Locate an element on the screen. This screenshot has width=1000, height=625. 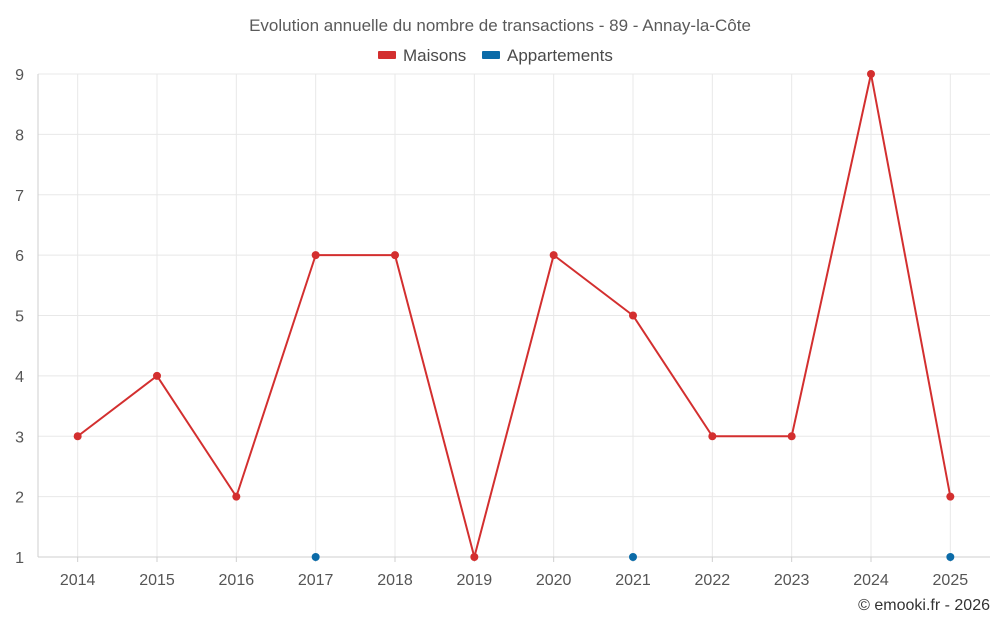
x-tick-label: 2022 is located at coordinates (713, 580).